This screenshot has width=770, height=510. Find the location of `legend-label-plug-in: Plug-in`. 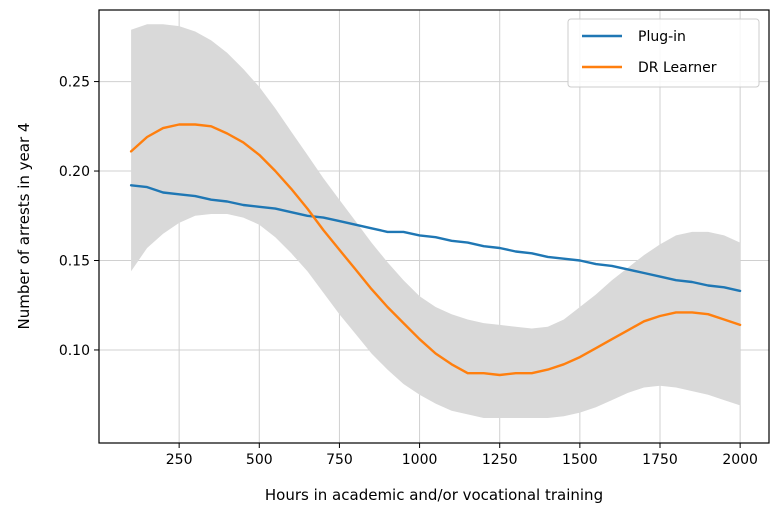

legend-label-plug-in: Plug-in is located at coordinates (662, 37).